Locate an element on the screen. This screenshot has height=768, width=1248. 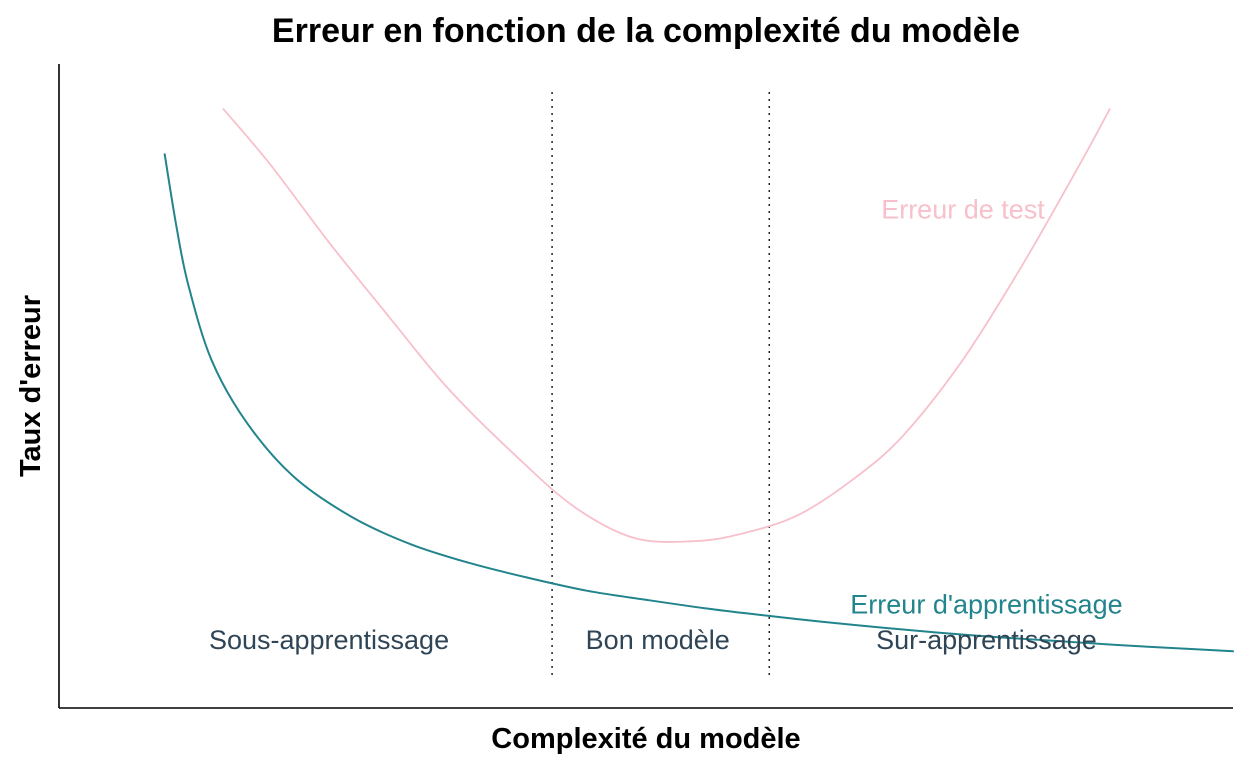
y-axis-title: Taux d'erreur is located at coordinates (31, 386).